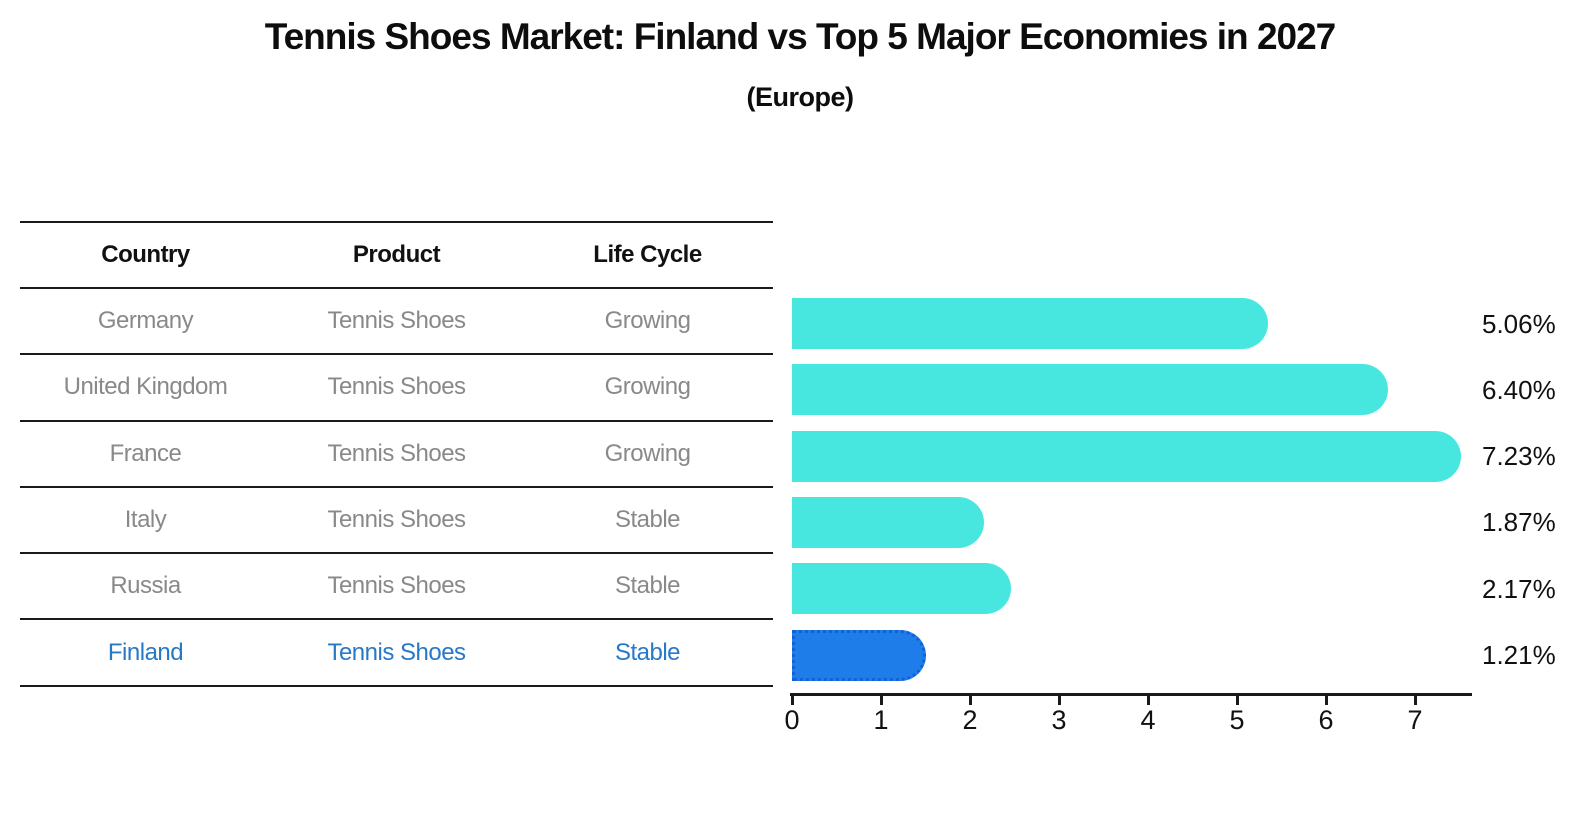  What do you see at coordinates (145, 520) in the screenshot?
I see `cell-country: Italy` at bounding box center [145, 520].